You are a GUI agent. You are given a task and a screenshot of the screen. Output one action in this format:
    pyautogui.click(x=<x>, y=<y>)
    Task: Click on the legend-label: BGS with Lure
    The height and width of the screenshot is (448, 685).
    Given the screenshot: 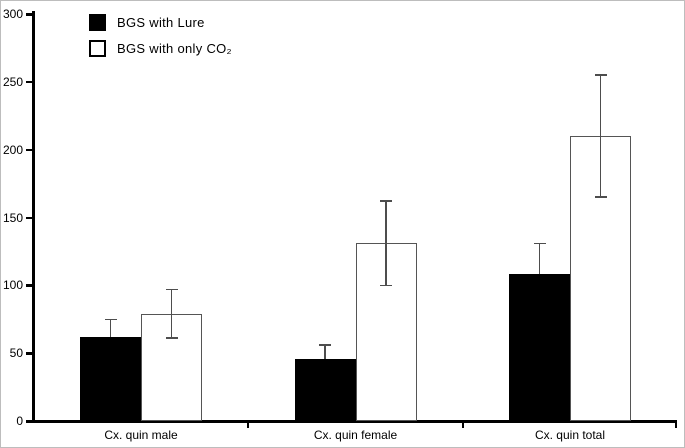 What is the action you would take?
    pyautogui.click(x=161, y=22)
    